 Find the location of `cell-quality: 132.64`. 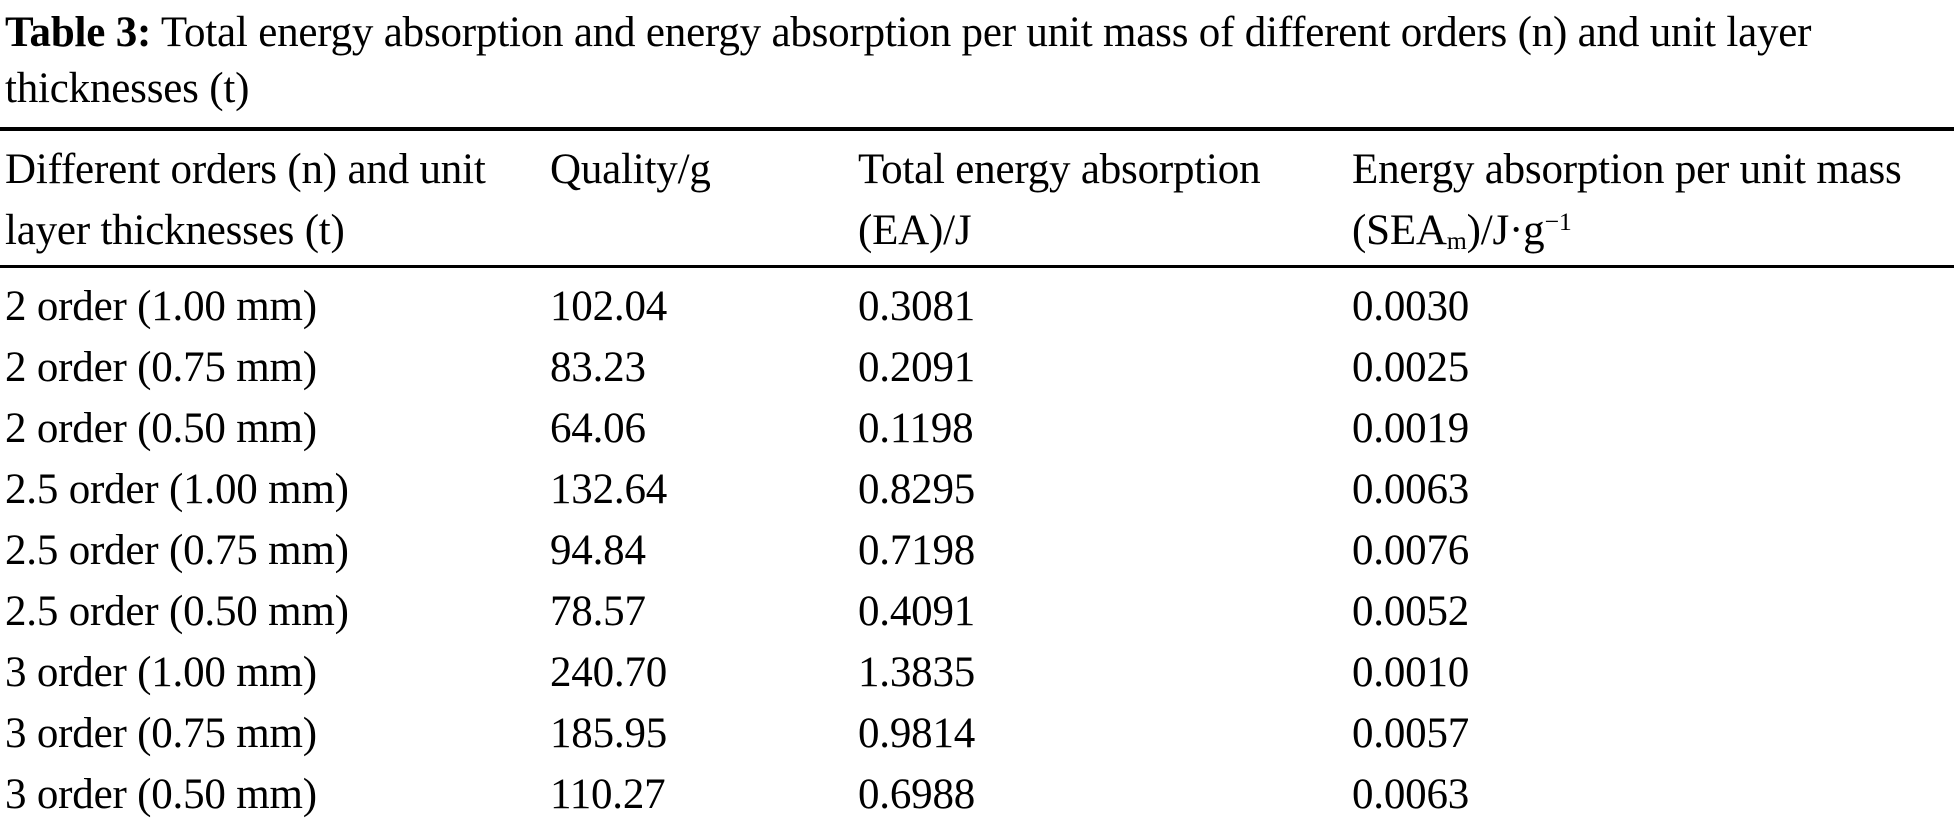

cell-quality: 132.64 is located at coordinates (609, 489).